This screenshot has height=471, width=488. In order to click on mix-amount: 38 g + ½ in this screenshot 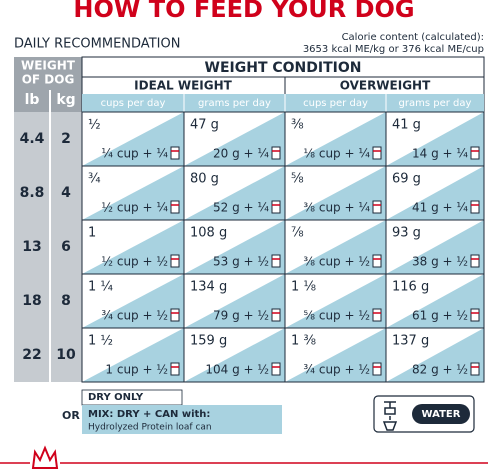, I will do `click(440, 262)`.